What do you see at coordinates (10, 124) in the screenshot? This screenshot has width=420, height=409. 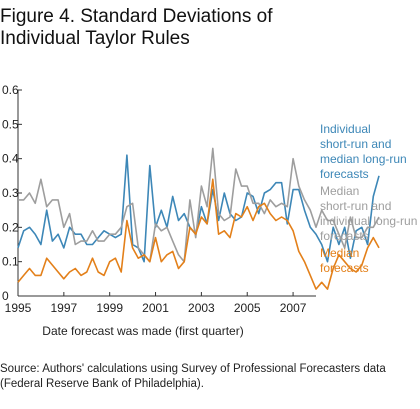 I see `y-tick-label: 0.5` at bounding box center [10, 124].